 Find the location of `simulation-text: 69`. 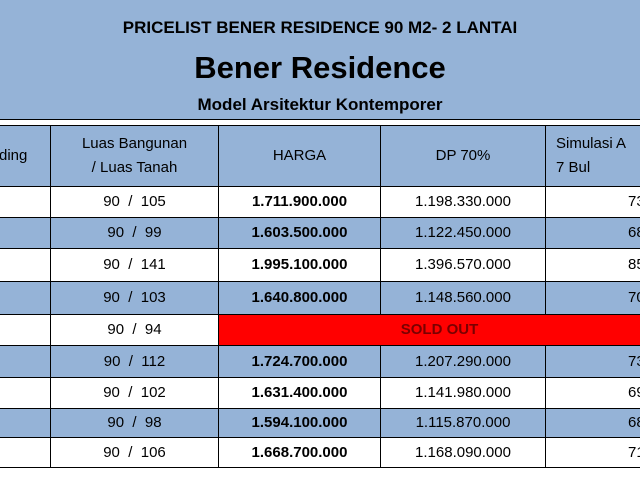

simulation-text: 69 is located at coordinates (634, 392).